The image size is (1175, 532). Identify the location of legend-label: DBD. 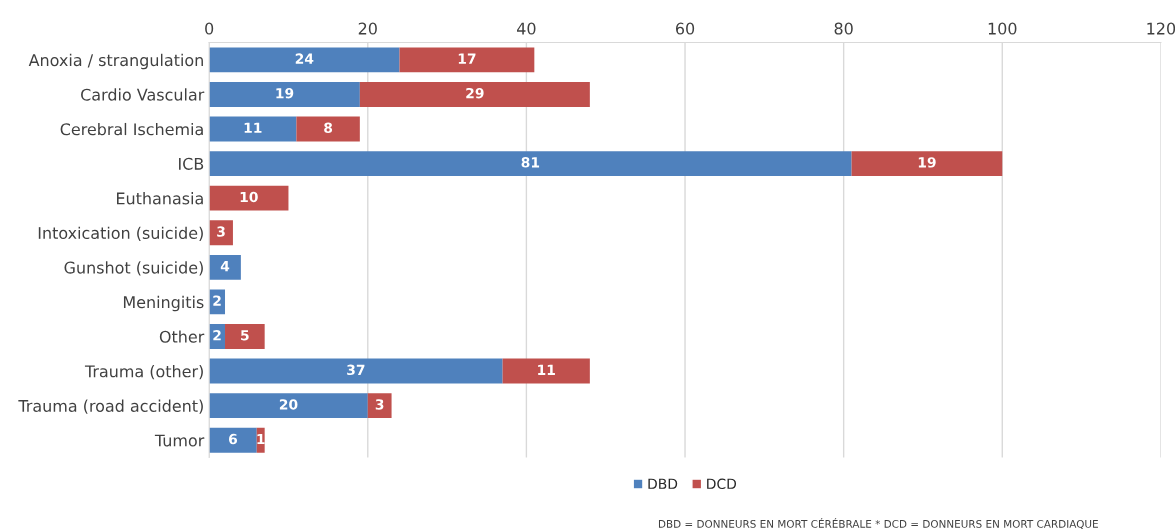
(663, 483).